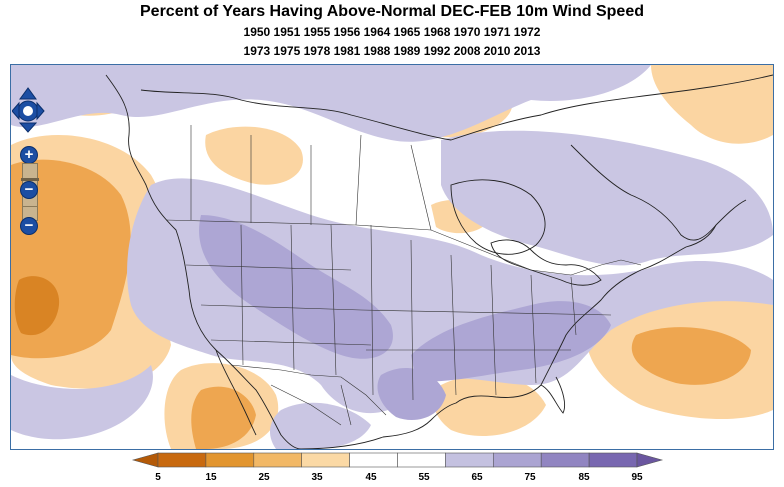 This screenshot has height=487, width=784. What do you see at coordinates (553, 395) in the screenshot?
I see `florida-outline` at bounding box center [553, 395].